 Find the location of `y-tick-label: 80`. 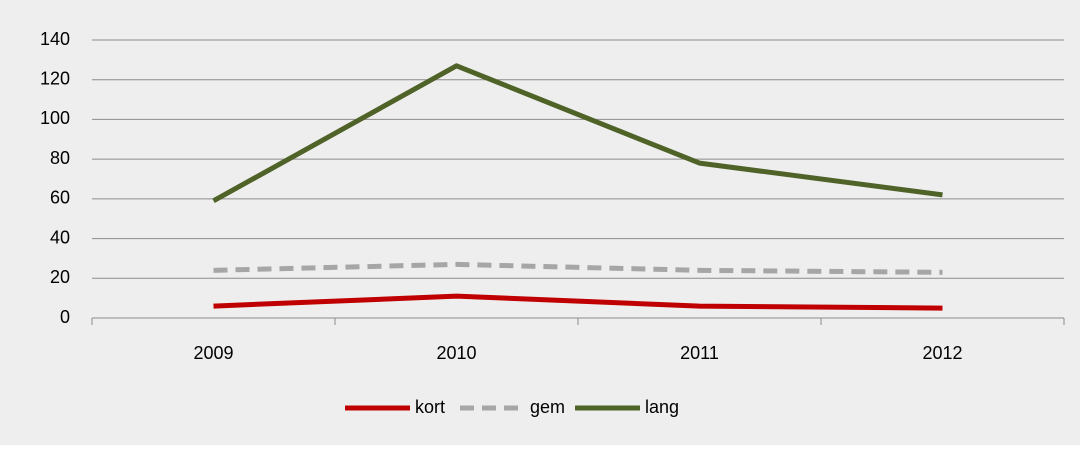

y-tick-label: 80 is located at coordinates (60, 158).